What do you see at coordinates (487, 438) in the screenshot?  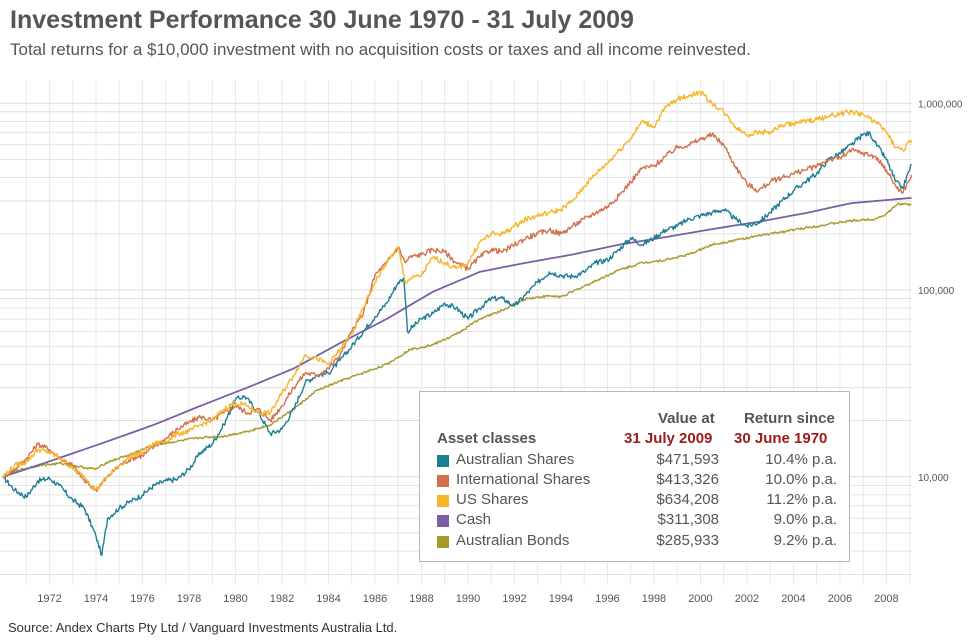 I see `legend-col-asset: Asset classes` at bounding box center [487, 438].